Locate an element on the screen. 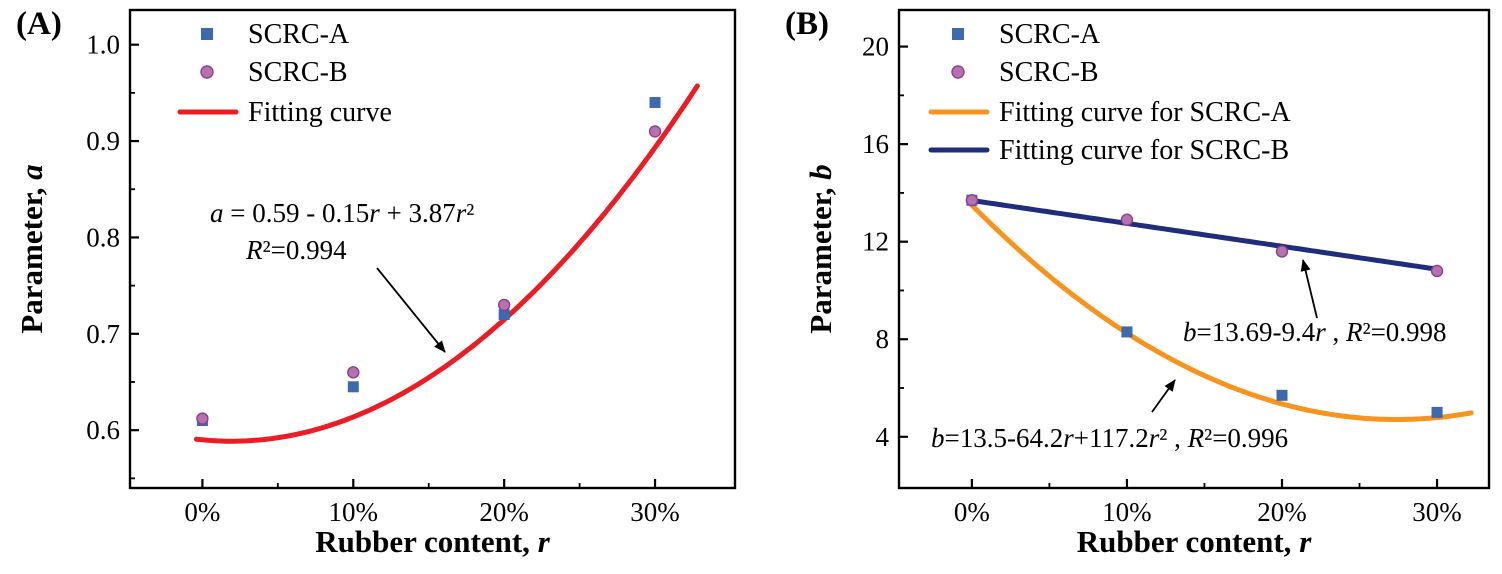  y-tick-label: 16 is located at coordinates (875, 144).